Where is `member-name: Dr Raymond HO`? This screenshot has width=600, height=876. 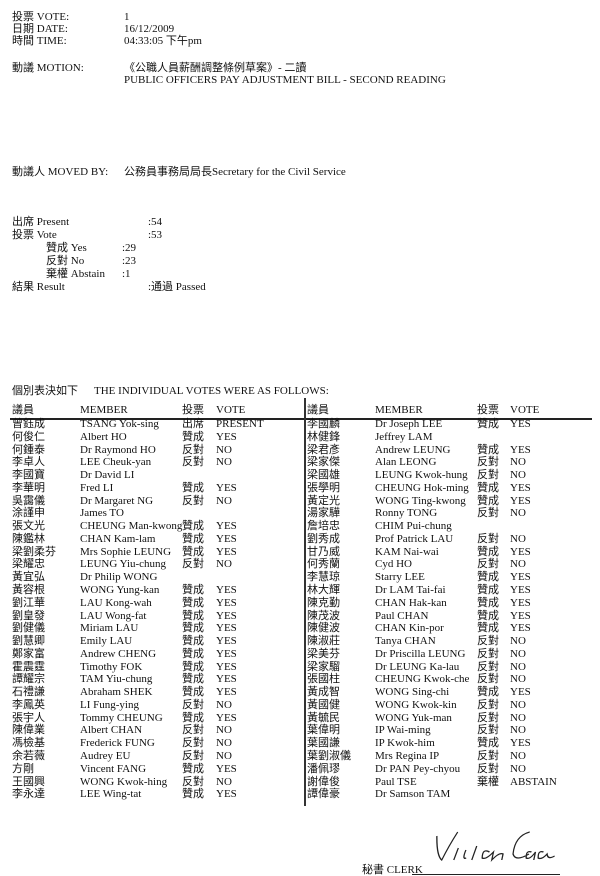 member-name: Dr Raymond HO is located at coordinates (118, 449).